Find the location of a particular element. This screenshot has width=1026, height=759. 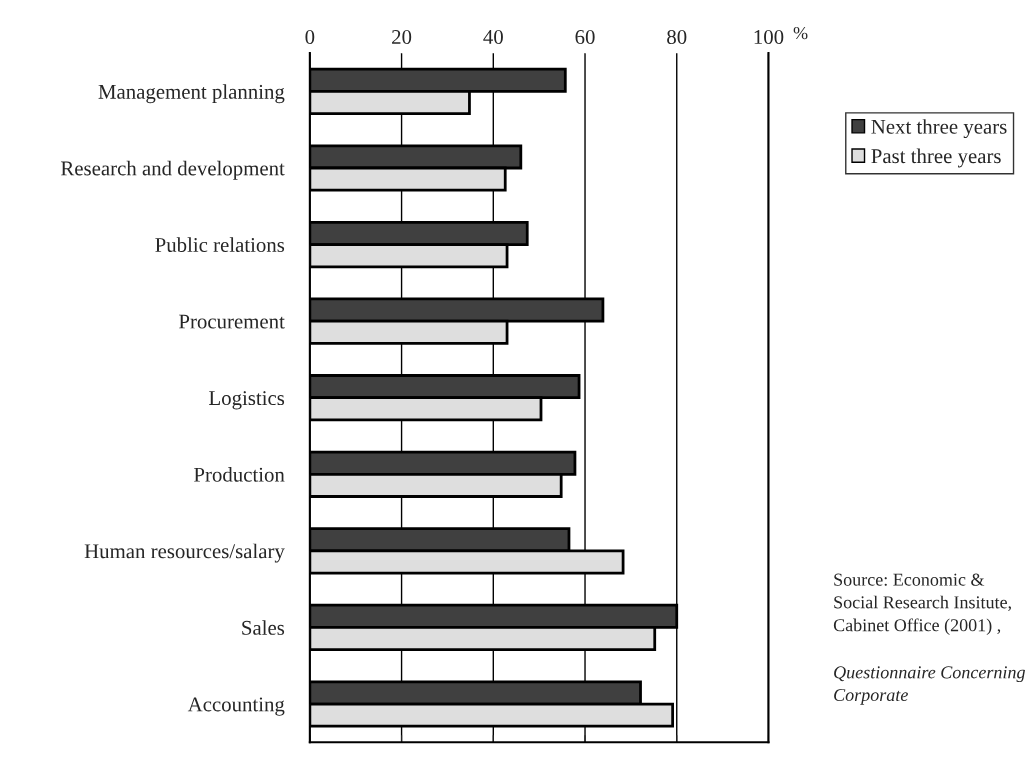

y-tick-label: Research and development is located at coordinates (172, 170).